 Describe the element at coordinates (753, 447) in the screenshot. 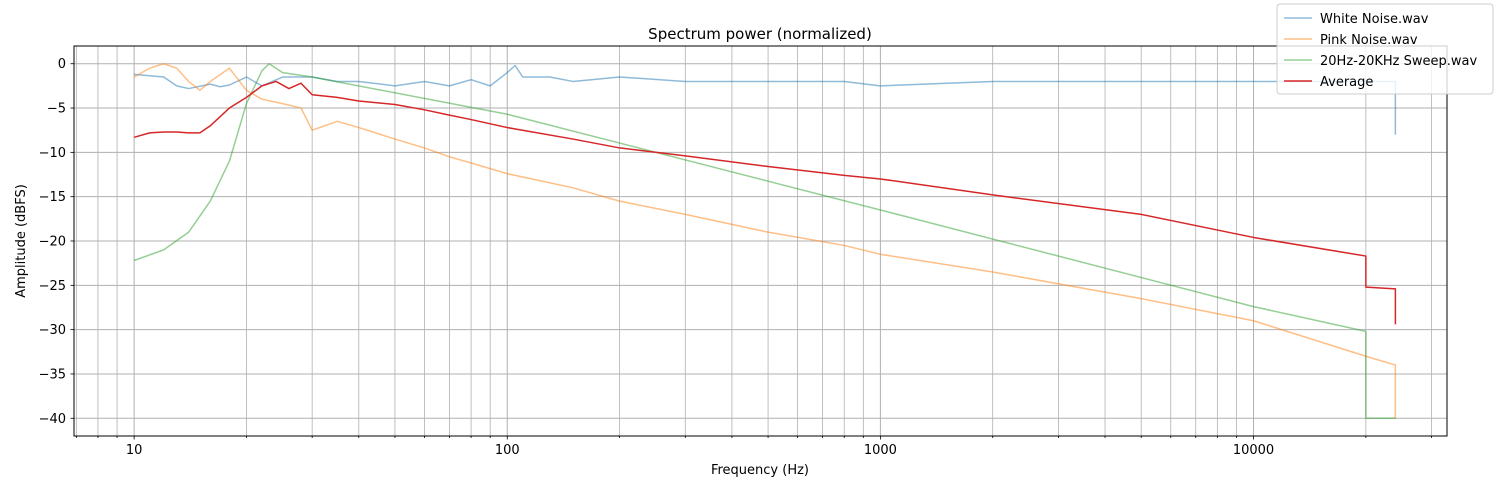

I see `x-axis-ticks: 10 100 1000 10000` at that location.